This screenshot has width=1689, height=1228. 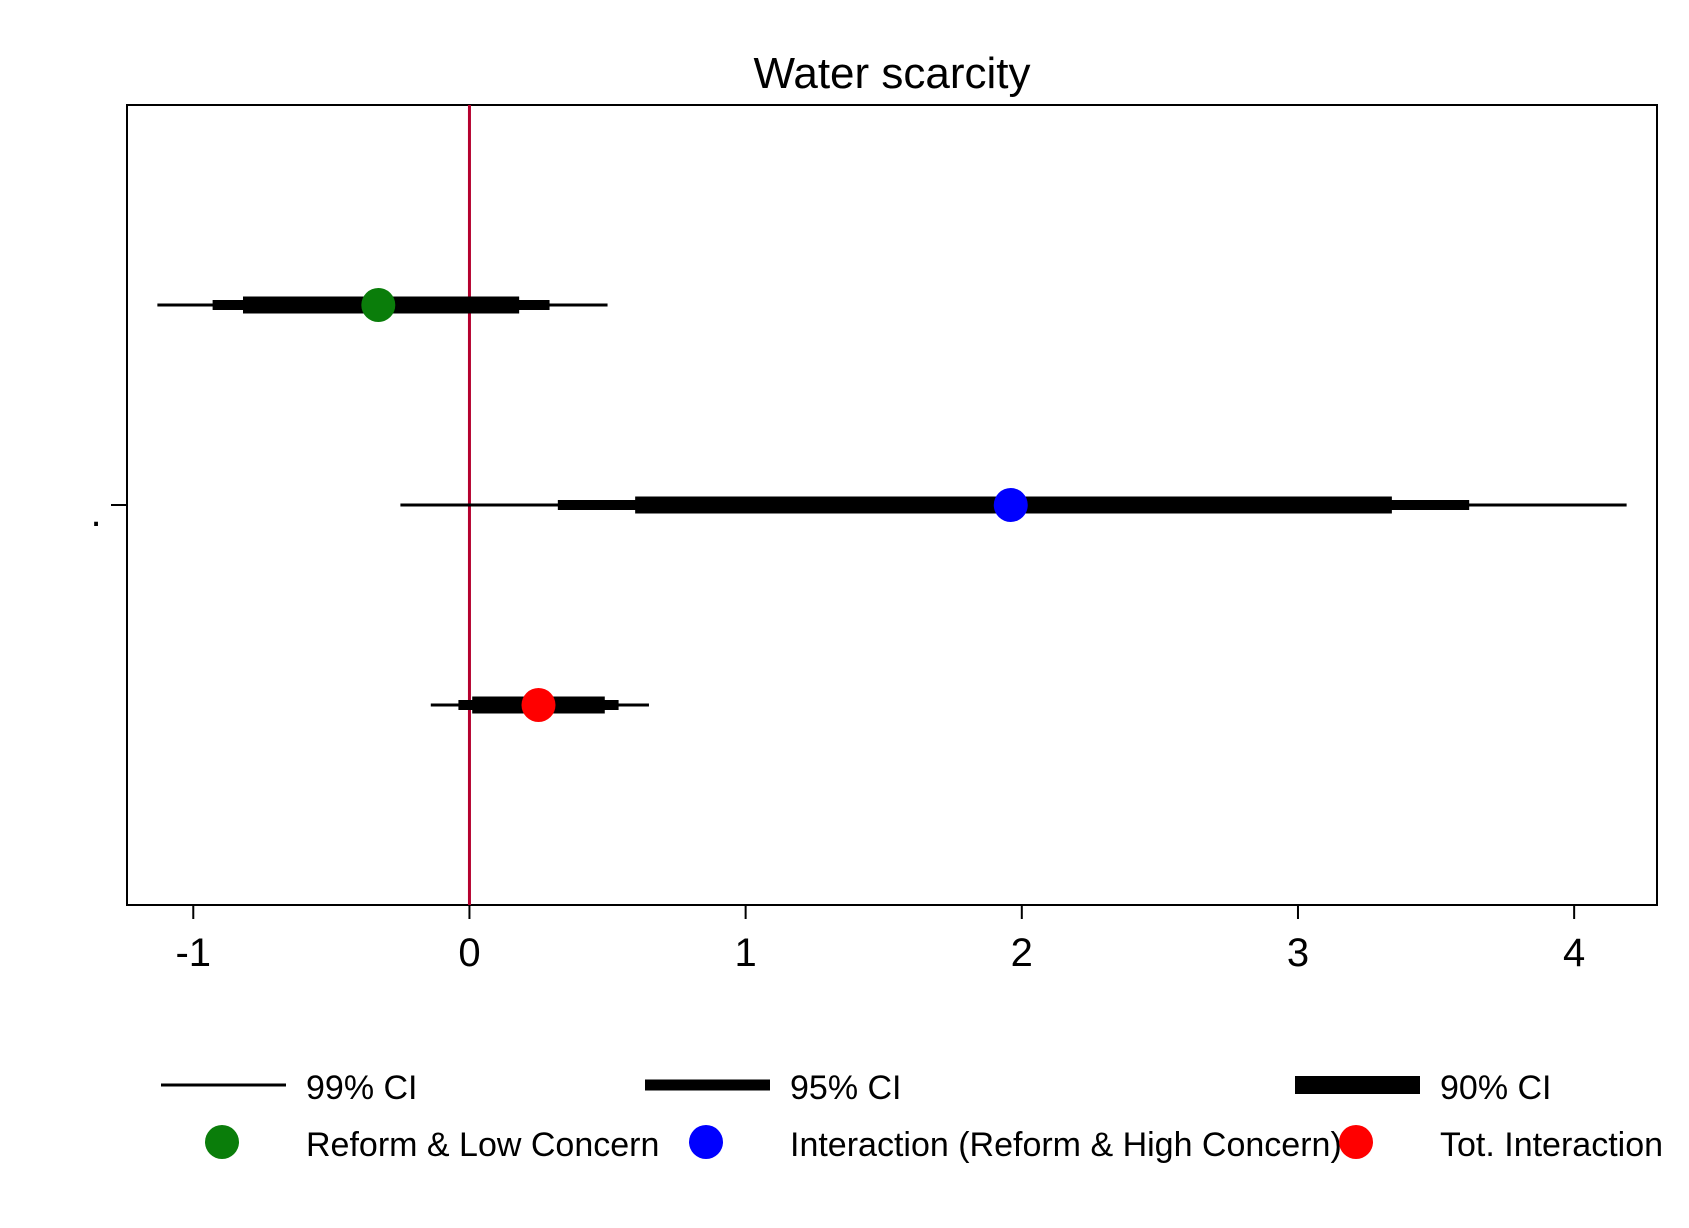 What do you see at coordinates (1010, 505) in the screenshot?
I see `interaction-reform-high-concern-point-estimate` at bounding box center [1010, 505].